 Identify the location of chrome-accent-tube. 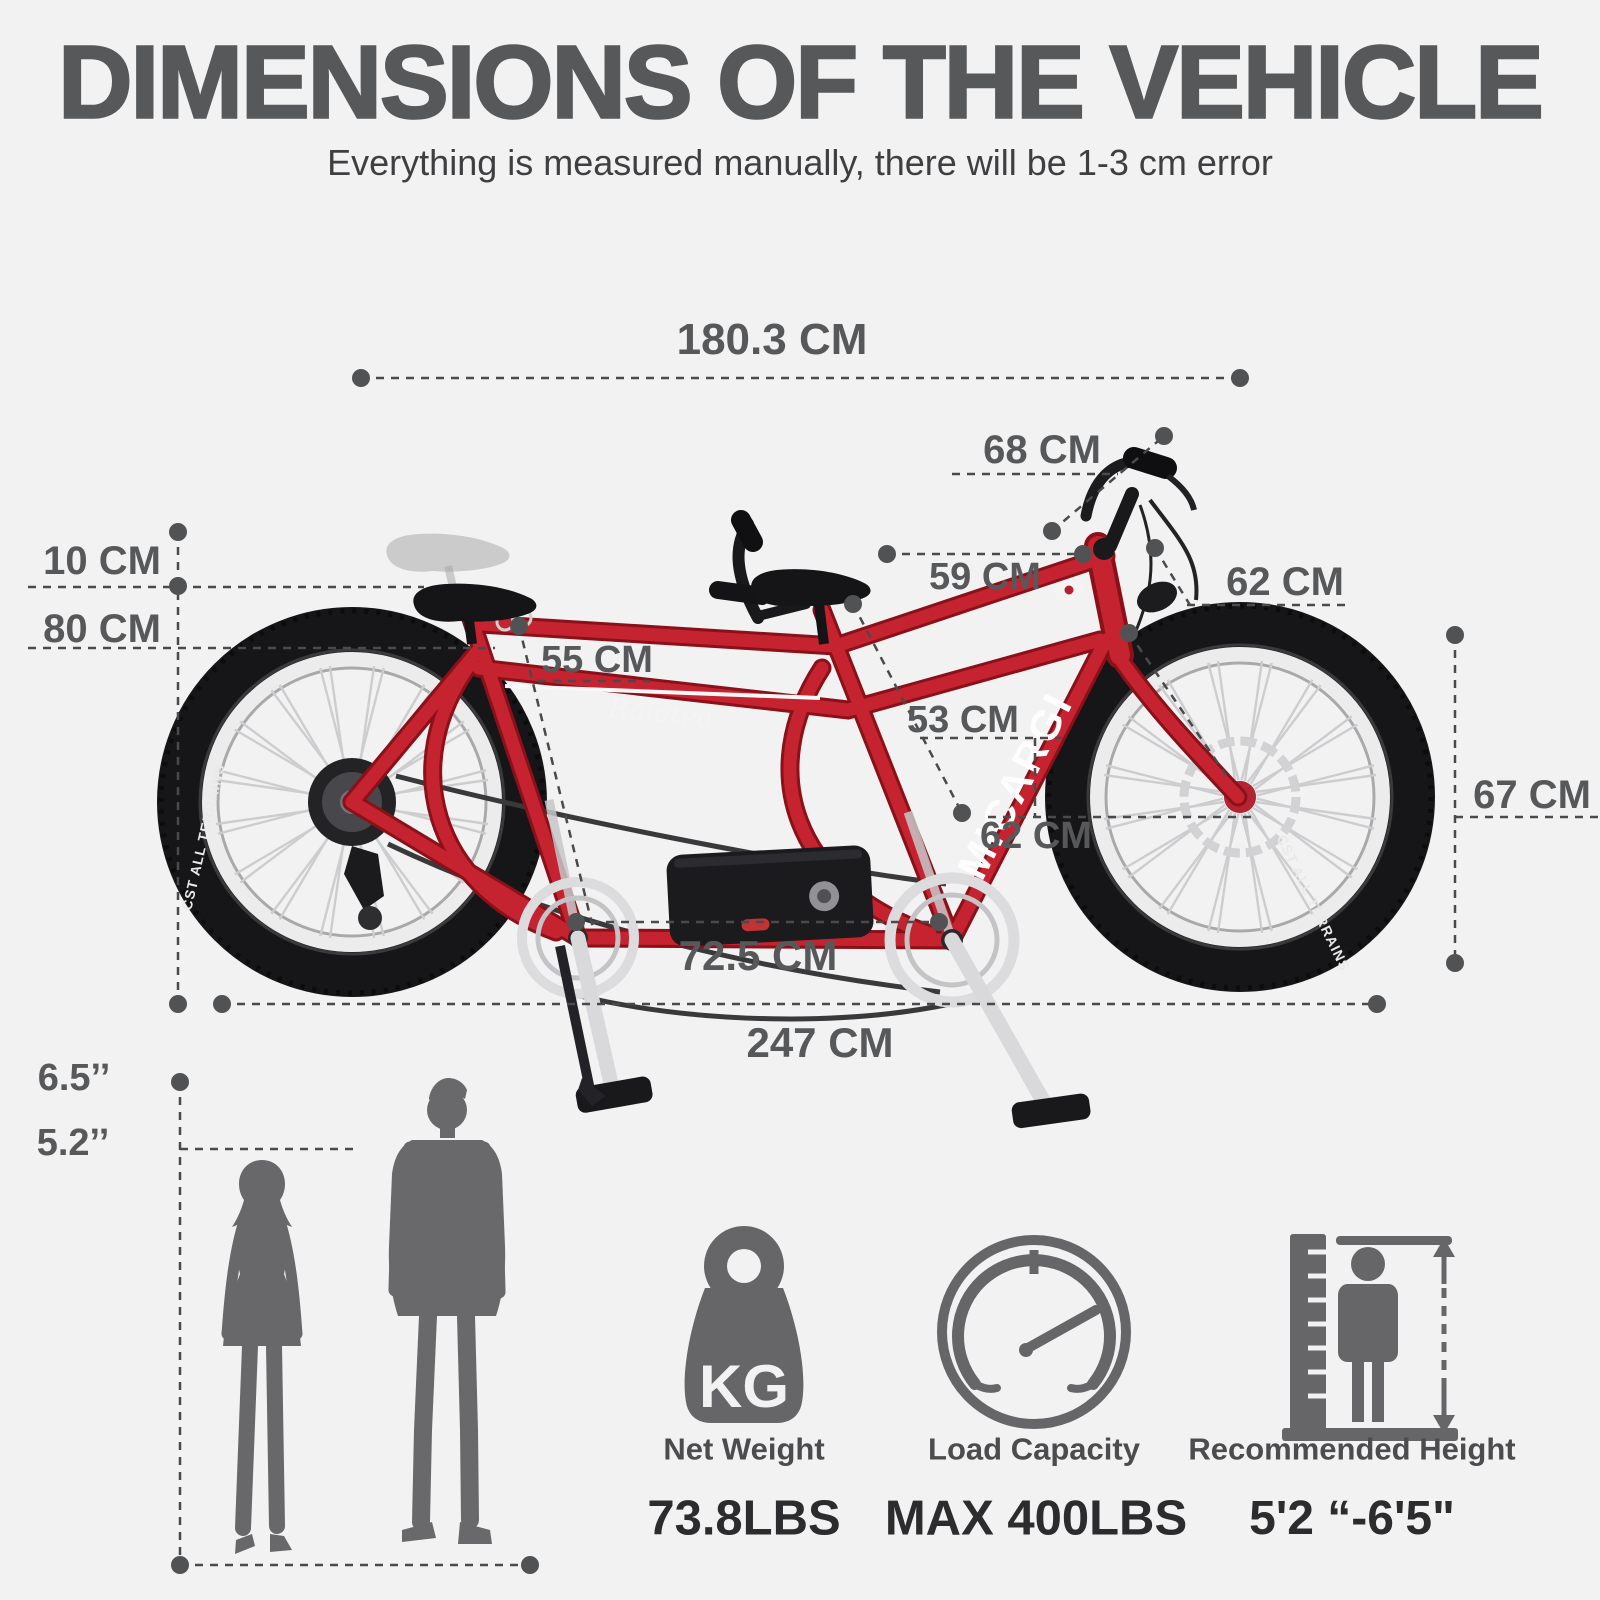
(662, 692).